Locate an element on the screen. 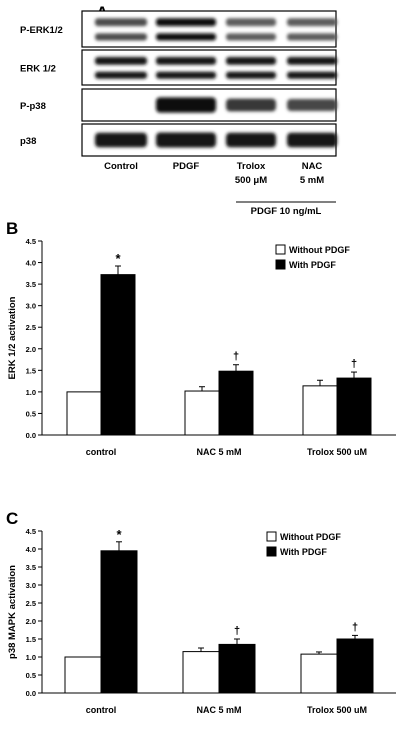  blot-row-label: p38 is located at coordinates (28, 141).